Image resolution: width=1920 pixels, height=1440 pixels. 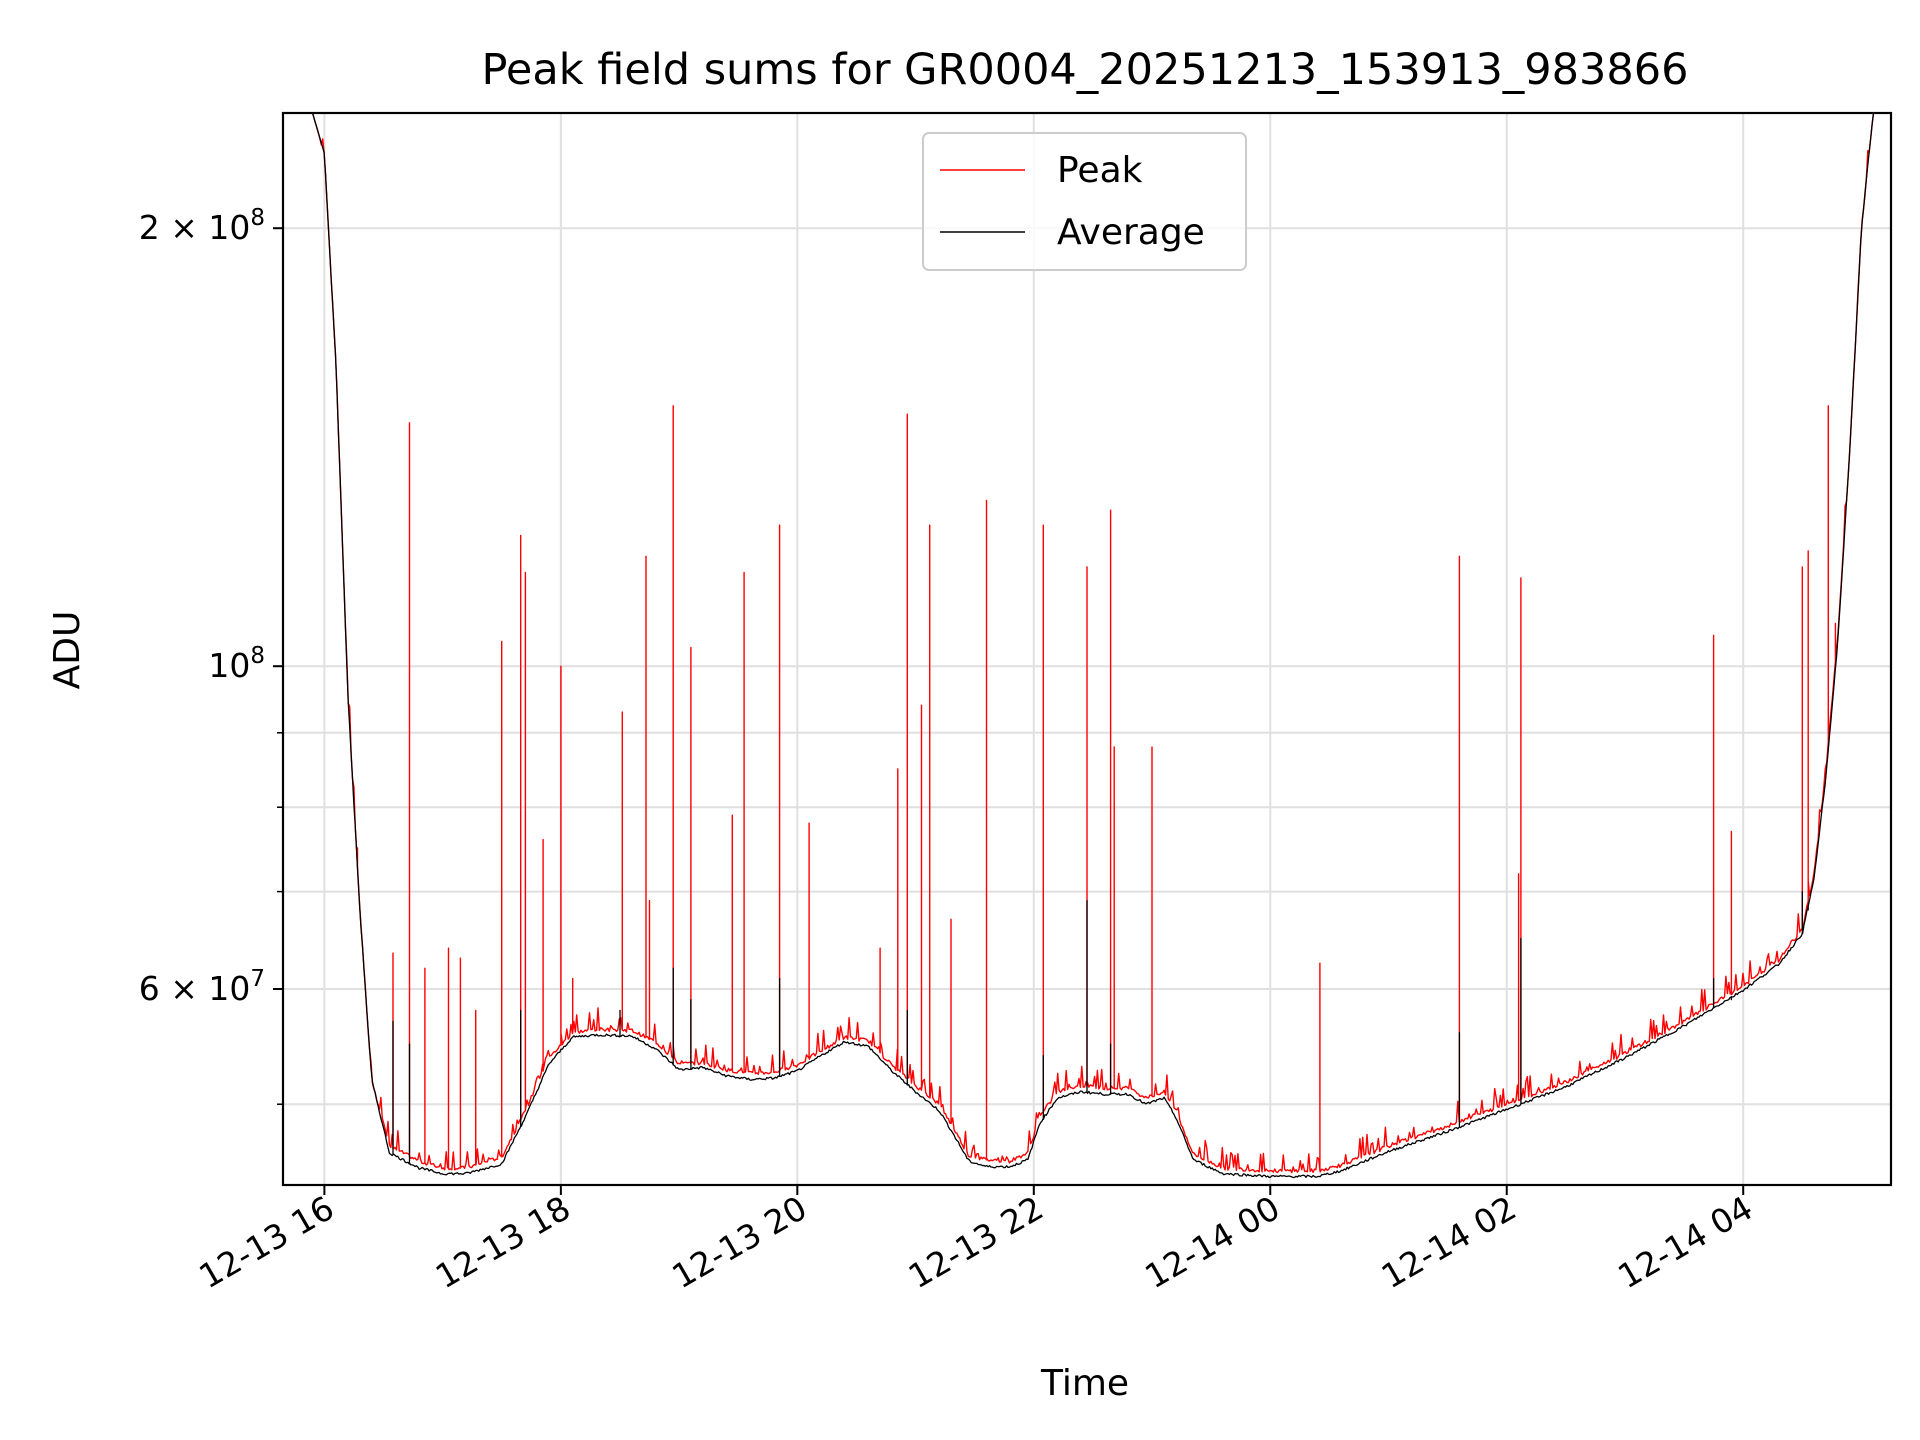 I want to click on y-tick-label: 108, so click(x=236, y=664).